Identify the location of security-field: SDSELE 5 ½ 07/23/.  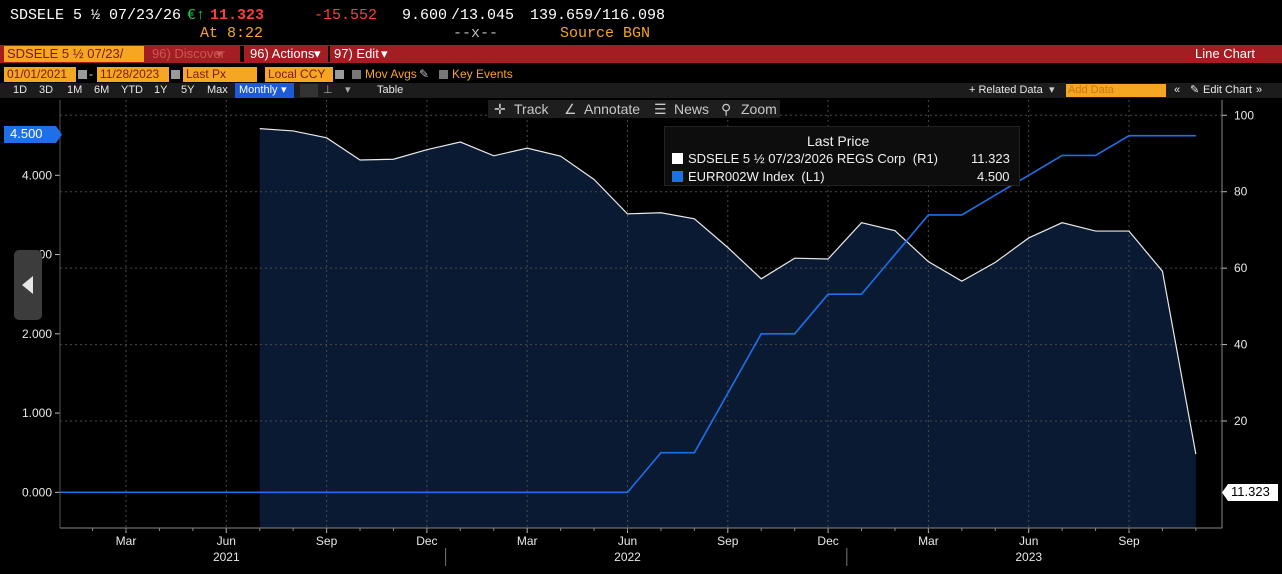
(74, 54).